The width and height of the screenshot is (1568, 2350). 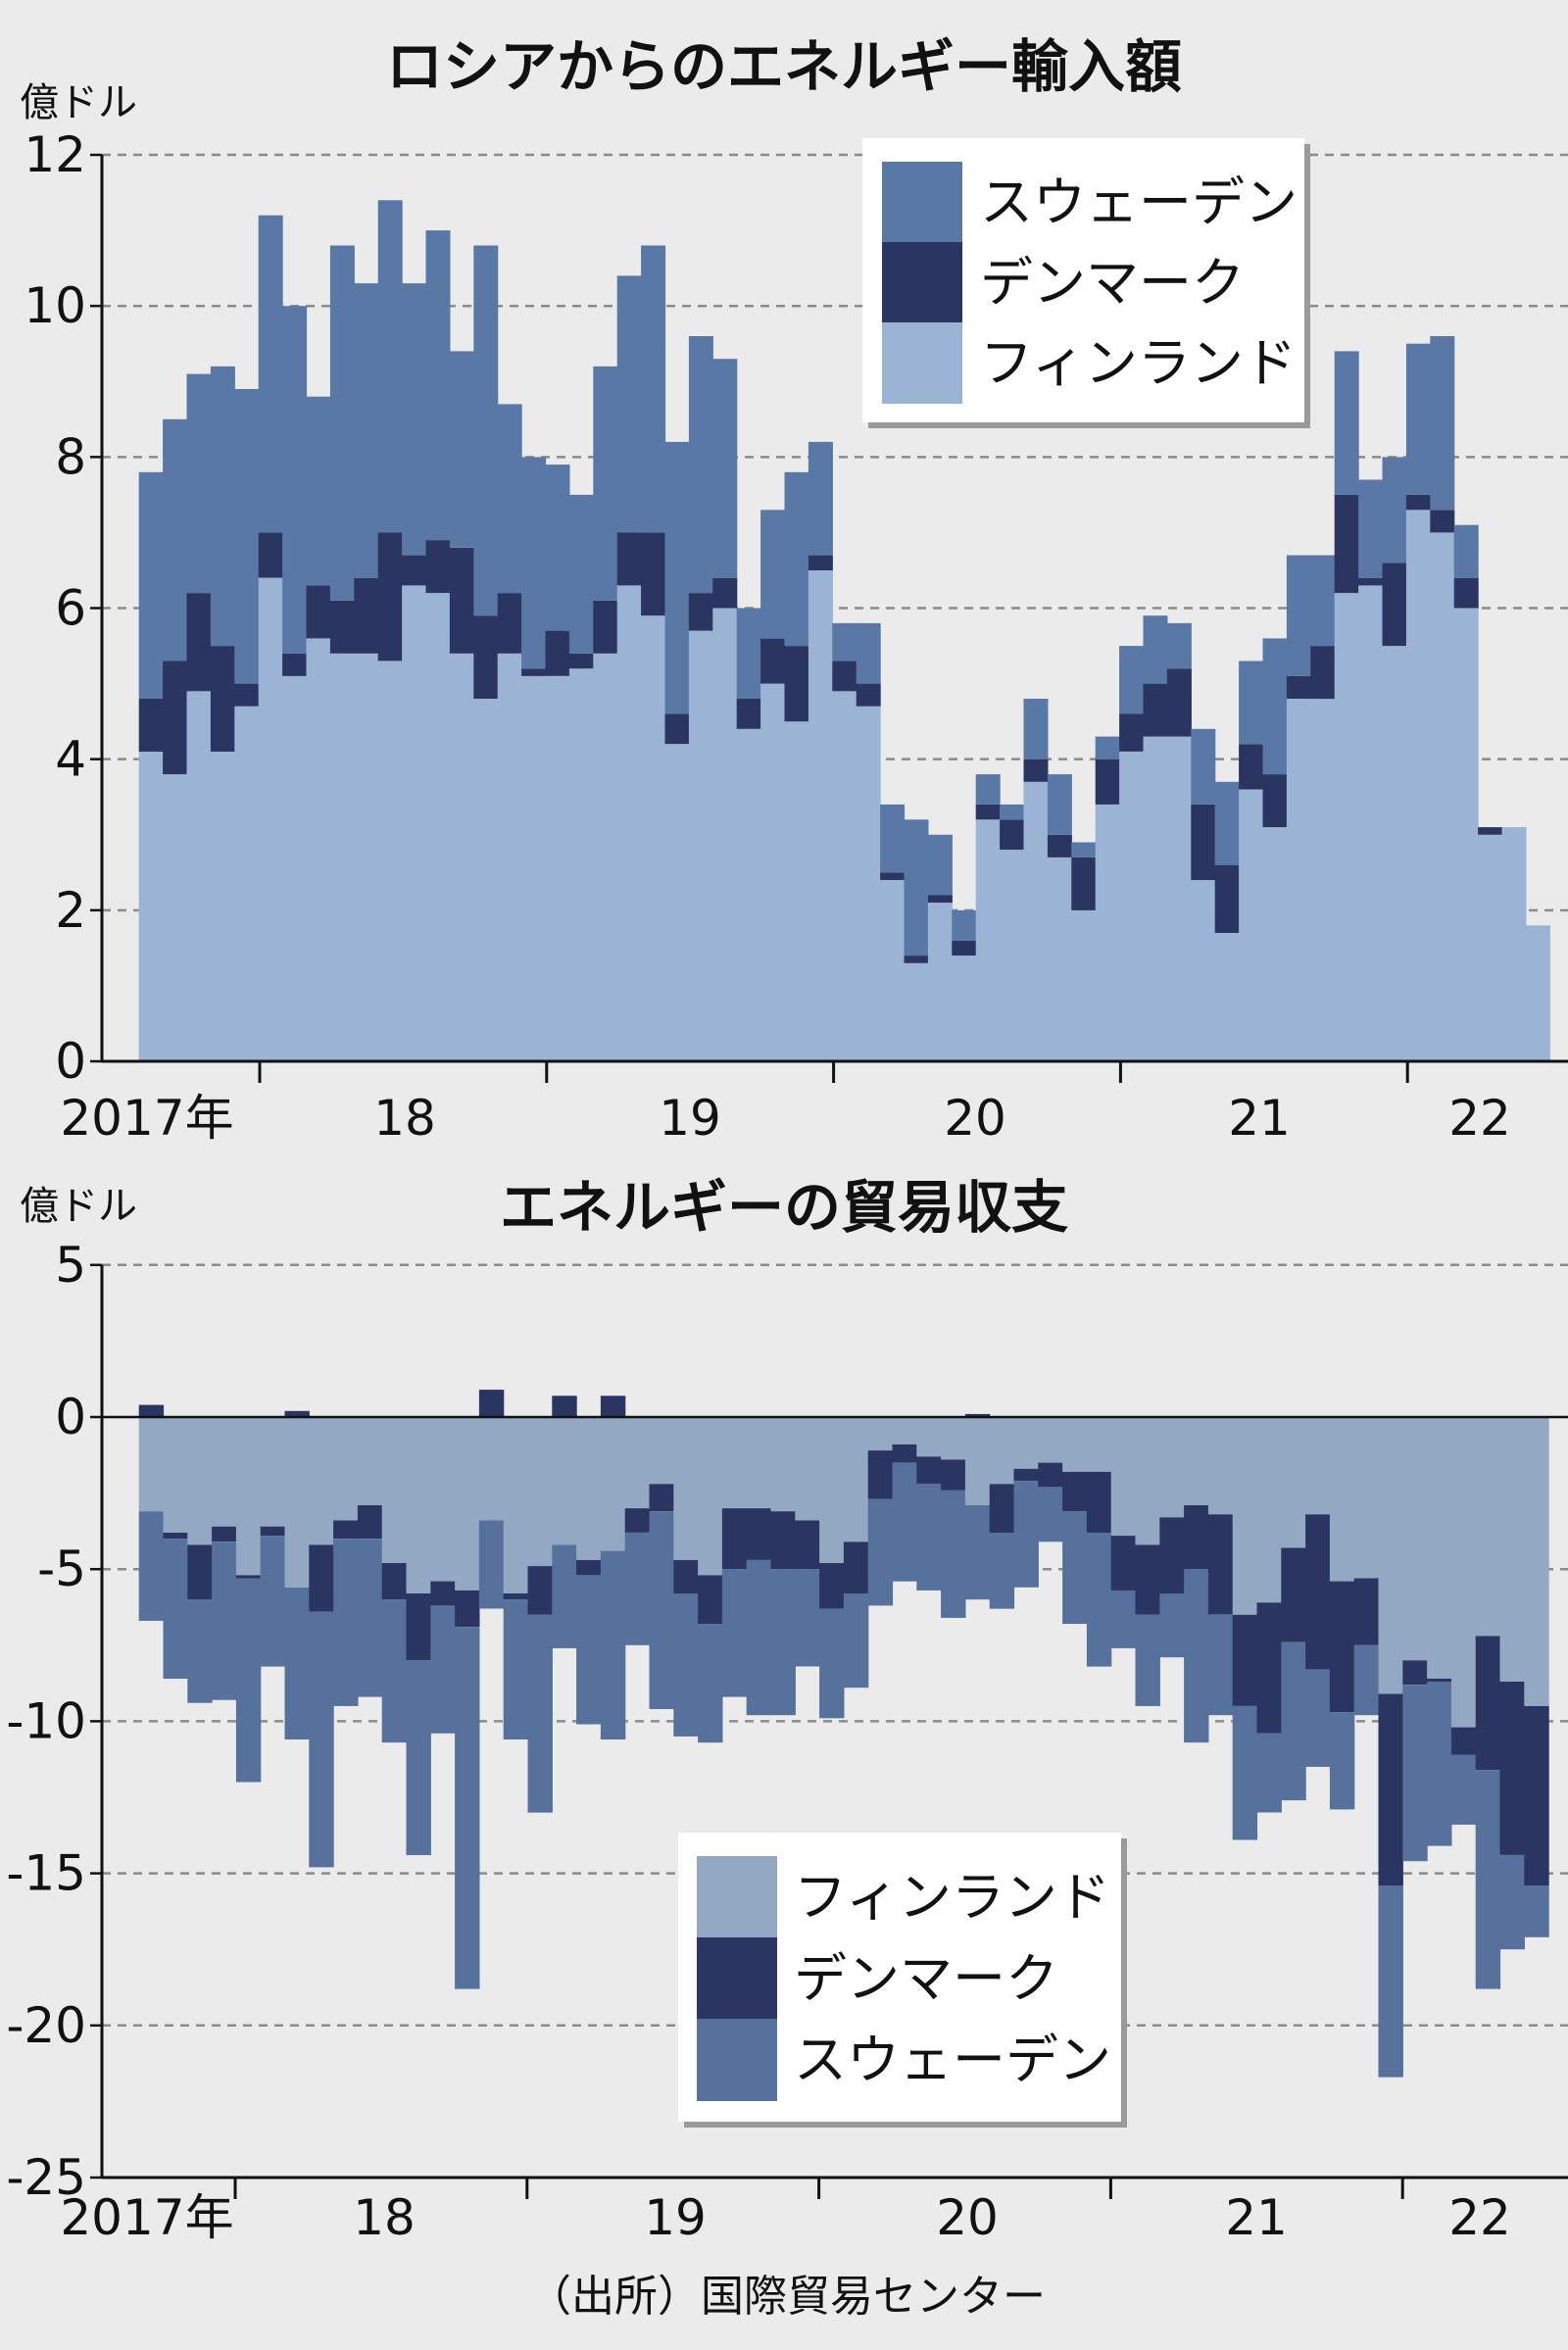 What do you see at coordinates (1479, 2217) in the screenshot?
I see `x-tick-label: 22` at bounding box center [1479, 2217].